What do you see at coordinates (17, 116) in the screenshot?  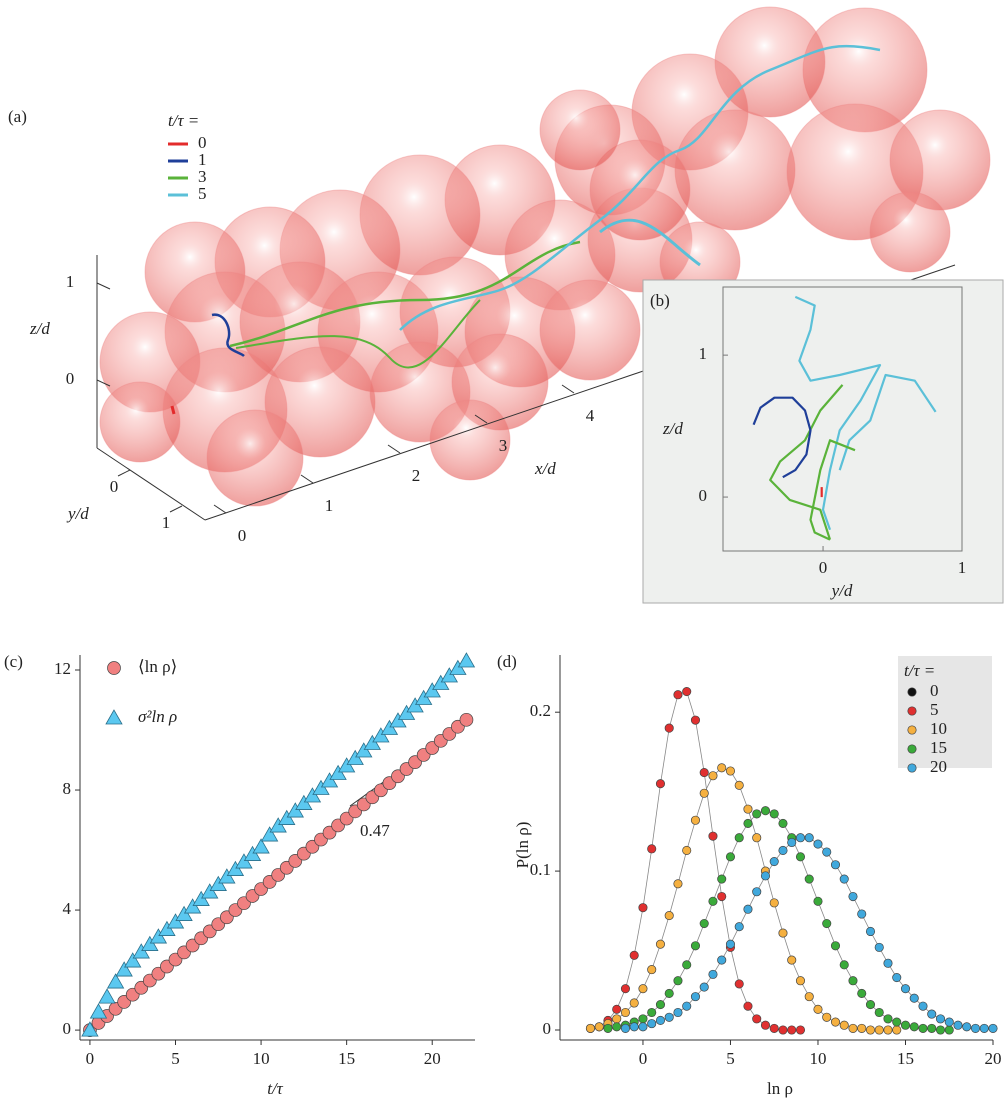 I see `panel-label: (a)` at bounding box center [17, 116].